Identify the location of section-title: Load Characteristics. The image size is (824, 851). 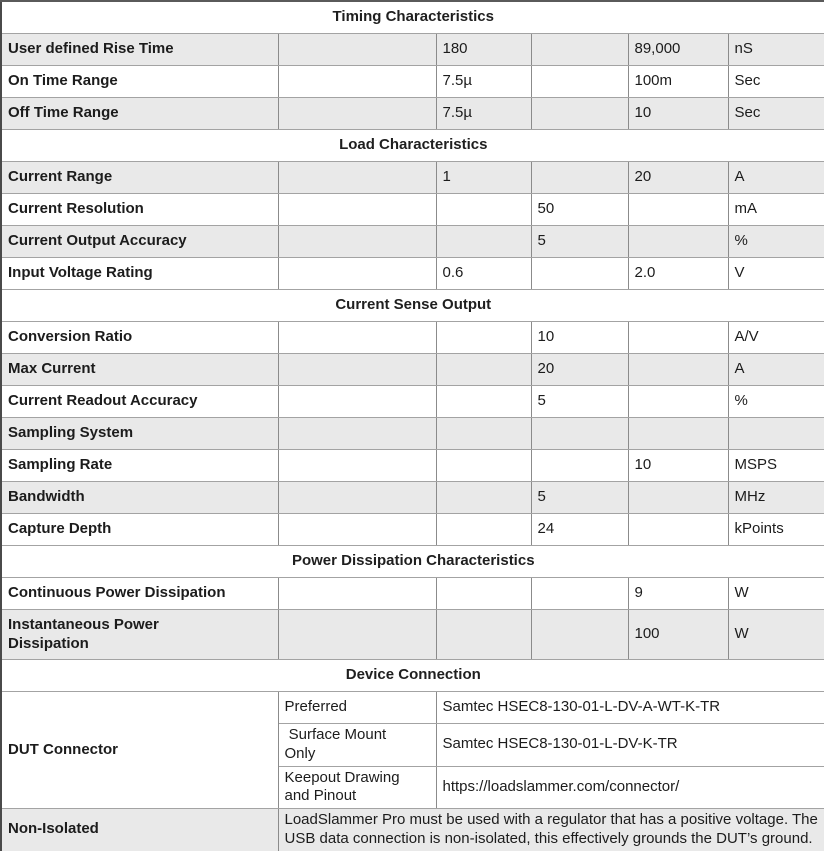
(412, 145).